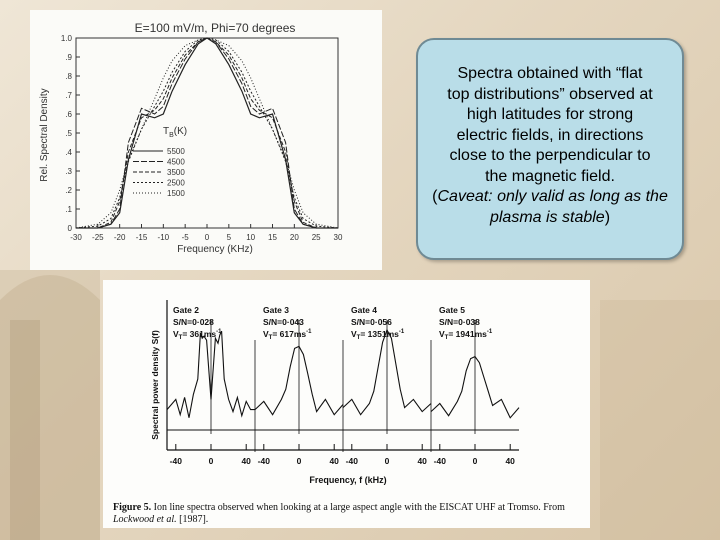 The height and width of the screenshot is (540, 720). What do you see at coordinates (68, 133) in the screenshot?
I see `y-tick-label: .5` at bounding box center [68, 133].